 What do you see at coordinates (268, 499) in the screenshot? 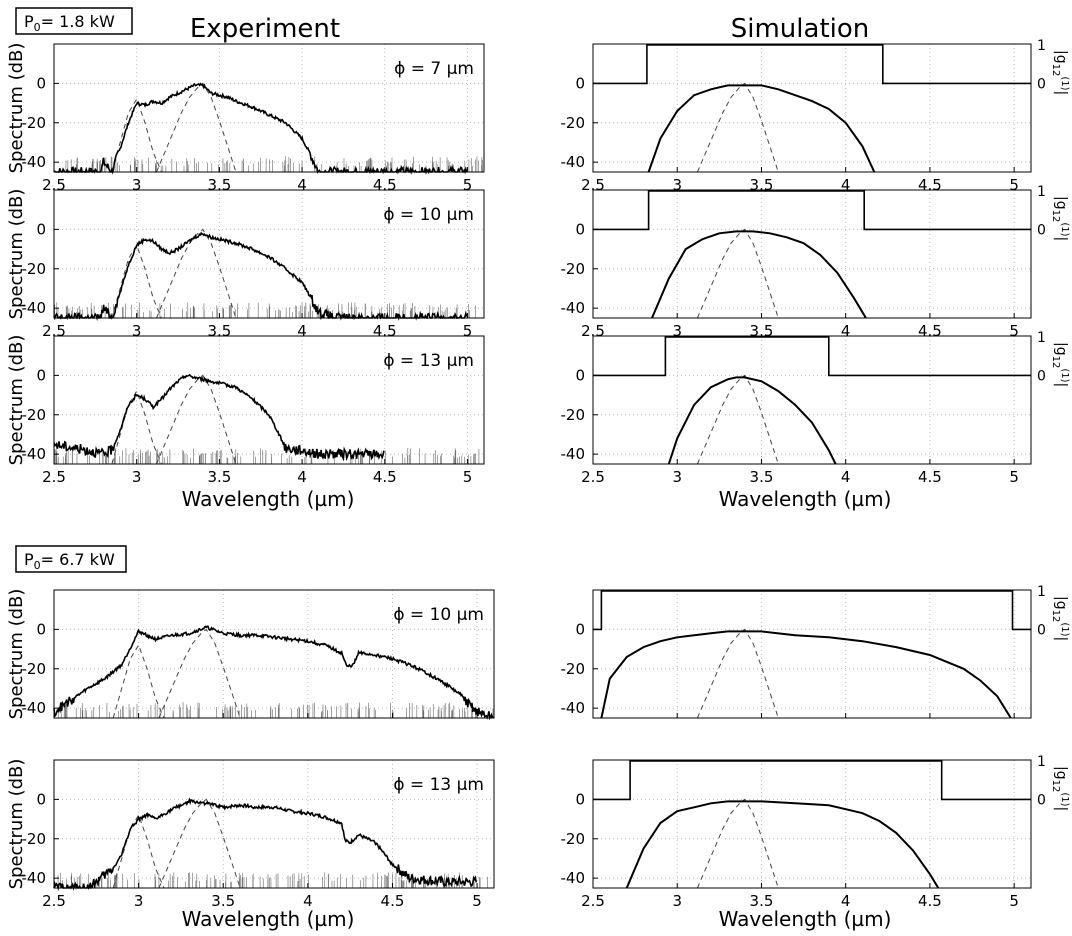
I see `xlabel-exp-top: Wavelength (µm)` at bounding box center [268, 499].